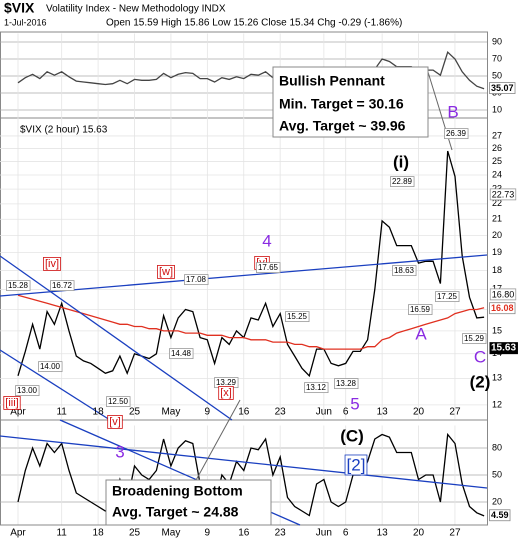 This screenshot has height=540, width=520. I want to click on last-value: 4.59, so click(500, 515).